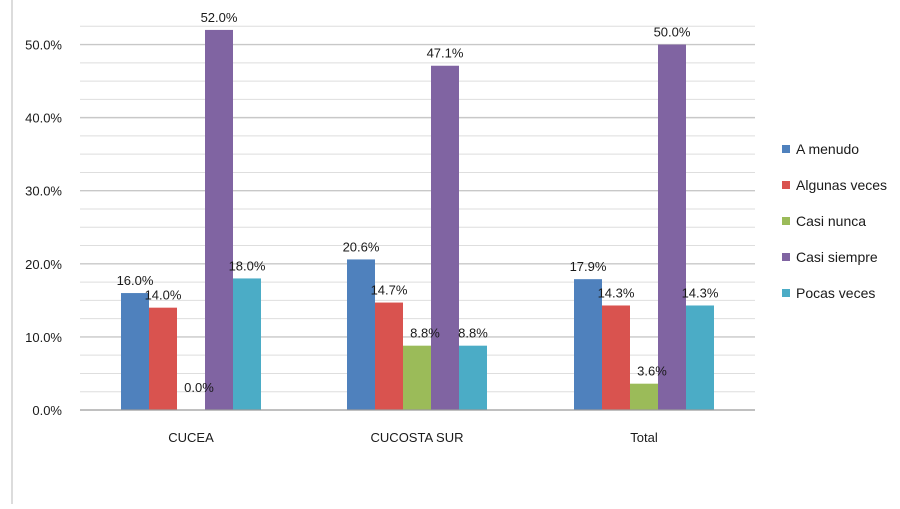  Describe the element at coordinates (361, 246) in the screenshot. I see `data-label: 20.6%` at that location.